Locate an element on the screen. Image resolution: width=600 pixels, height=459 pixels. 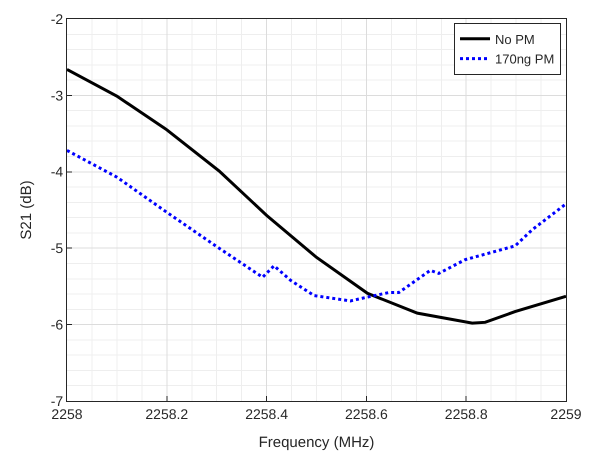
x-tick-label: 2258.6 is located at coordinates (366, 414).